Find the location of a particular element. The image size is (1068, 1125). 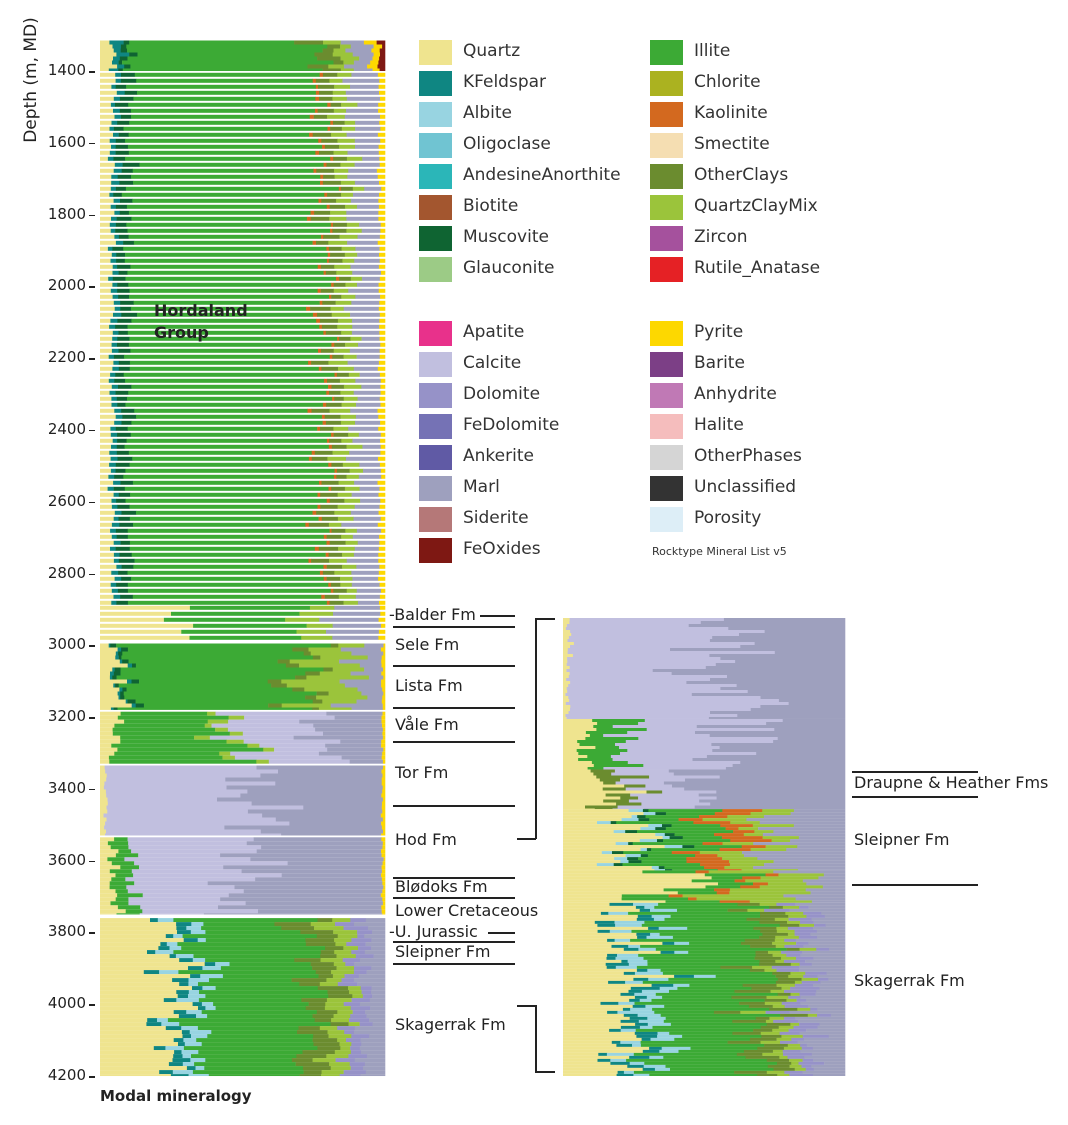

bar-segment-feoxides is located at coordinates (382, 70).